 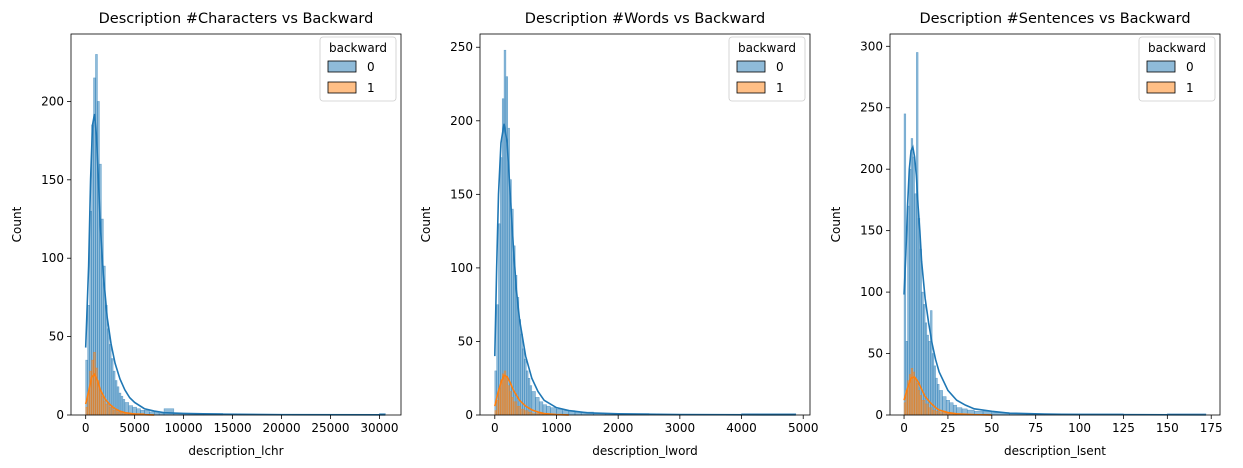 I want to click on chart-title: Description #Sentences vs Backward, so click(x=1054, y=19).